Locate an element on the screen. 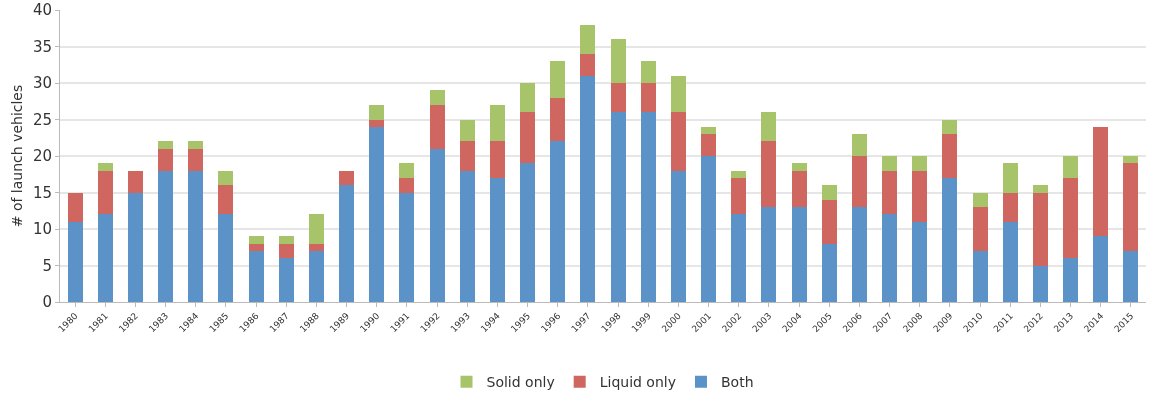  y-tick-label: 5 is located at coordinates (47, 265).